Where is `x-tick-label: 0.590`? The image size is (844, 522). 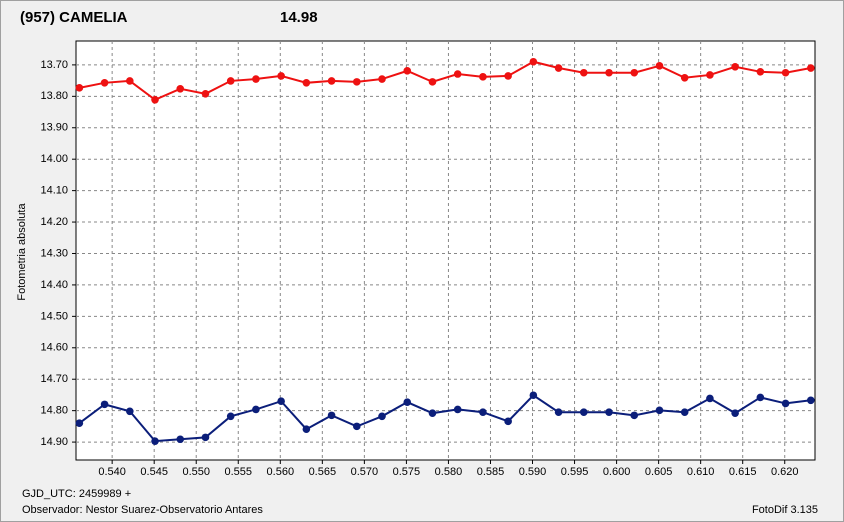
x-tick-label: 0.590 is located at coordinates (533, 472).